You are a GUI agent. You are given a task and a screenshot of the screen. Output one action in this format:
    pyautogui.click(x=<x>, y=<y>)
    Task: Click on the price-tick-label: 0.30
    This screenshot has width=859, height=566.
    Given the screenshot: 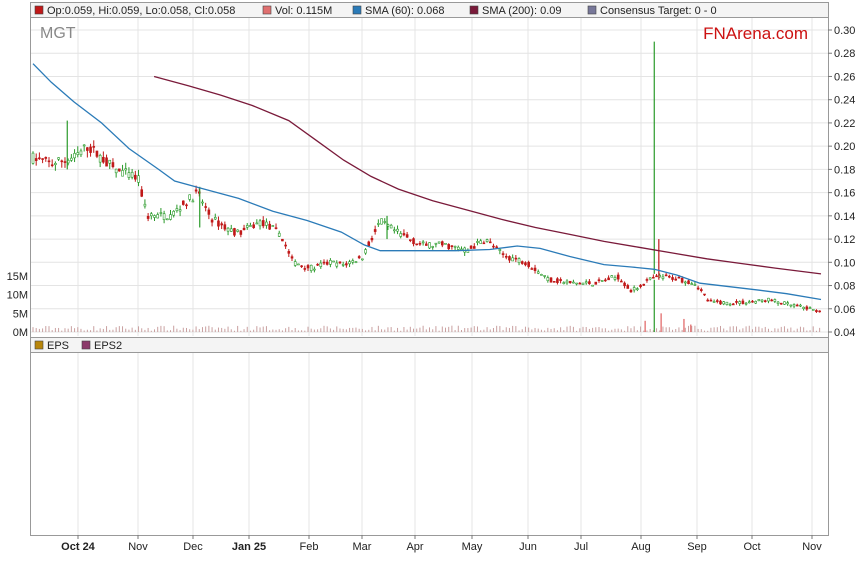 What is the action you would take?
    pyautogui.click(x=844, y=31)
    